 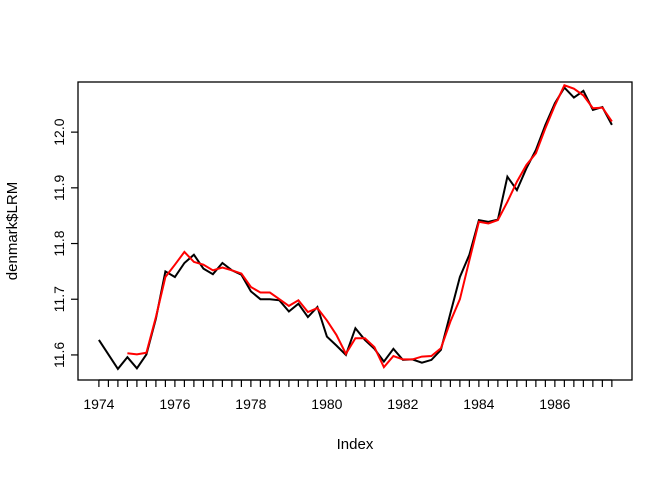 I want to click on x-tick-label: 1986, so click(x=554, y=404).